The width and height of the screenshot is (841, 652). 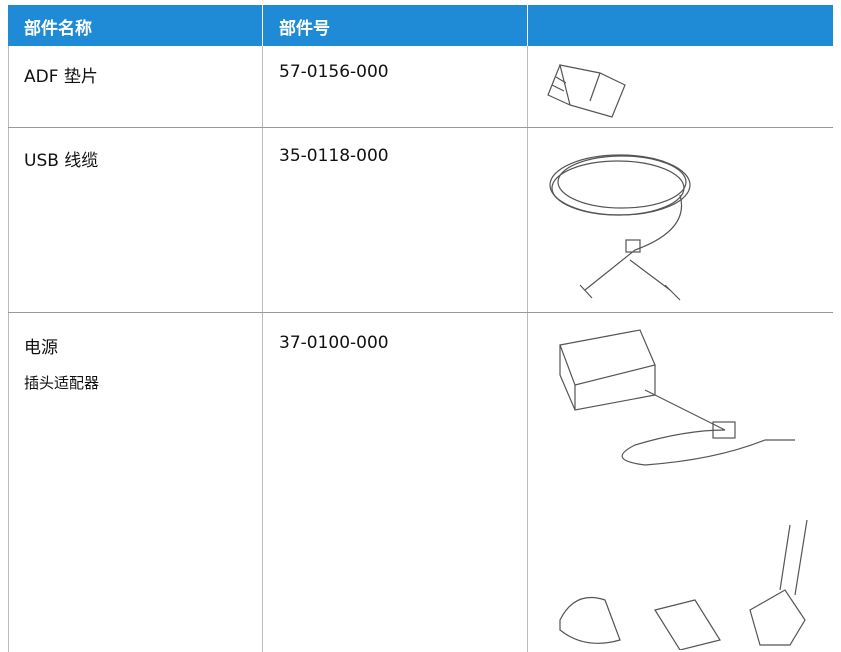 What do you see at coordinates (58, 29) in the screenshot?
I see `header-cell: 部件名称` at bounding box center [58, 29].